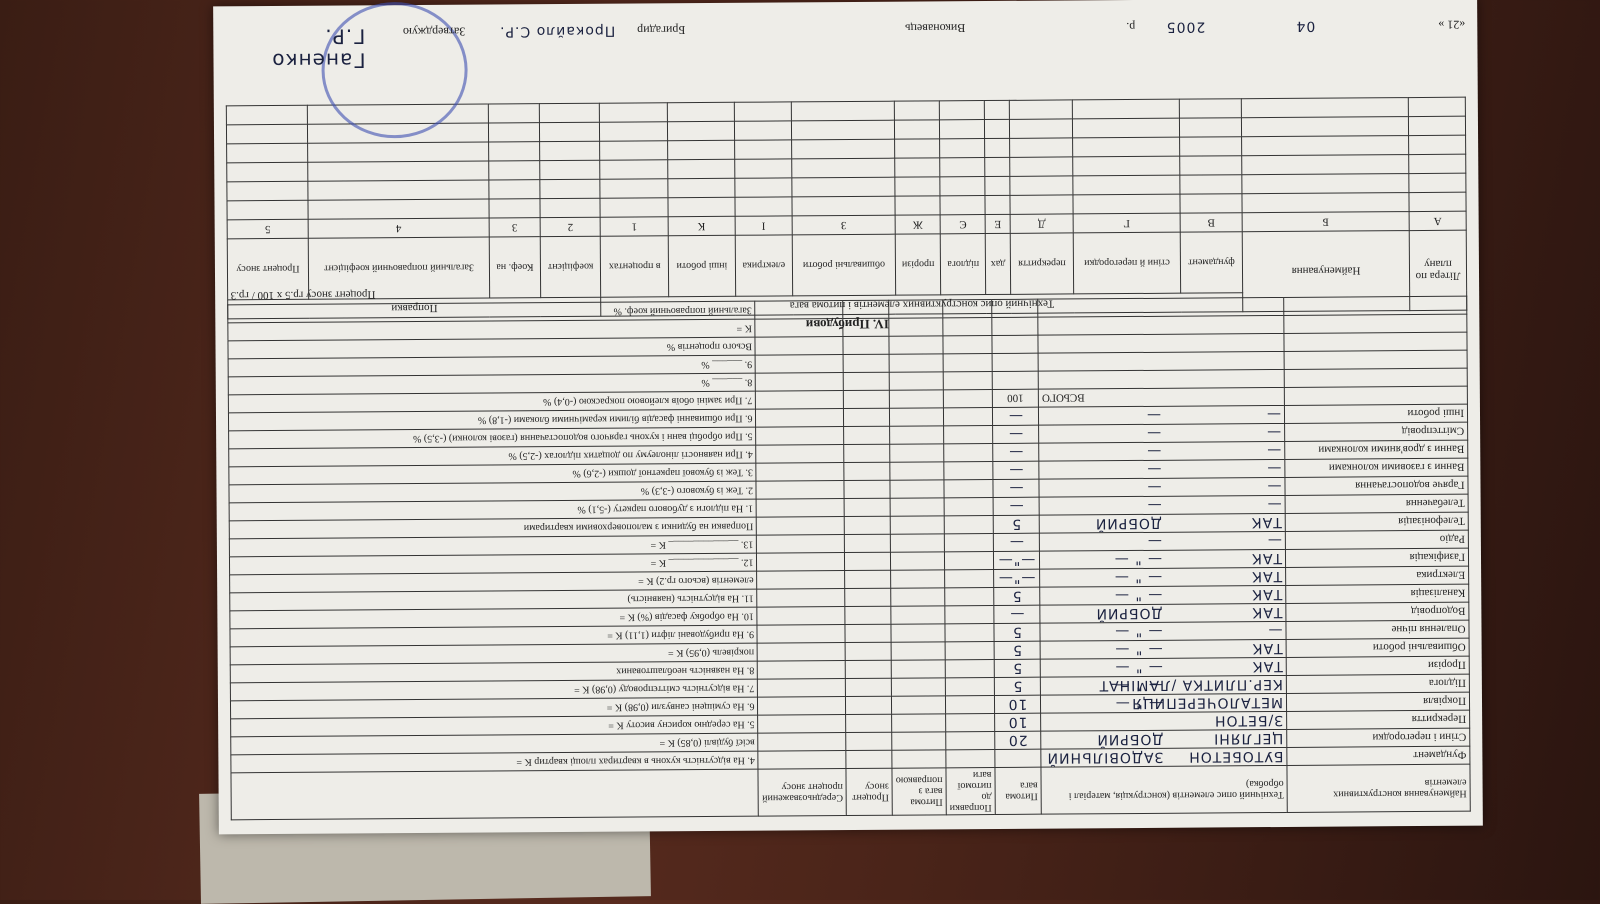  What do you see at coordinates (1377, 594) in the screenshot?
I see `element-name: Каналізація` at bounding box center [1377, 594].